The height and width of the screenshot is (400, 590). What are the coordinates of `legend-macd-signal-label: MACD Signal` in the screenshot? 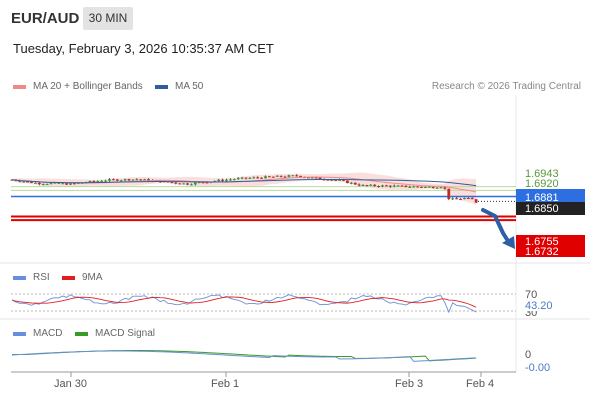 It's located at (125, 333).